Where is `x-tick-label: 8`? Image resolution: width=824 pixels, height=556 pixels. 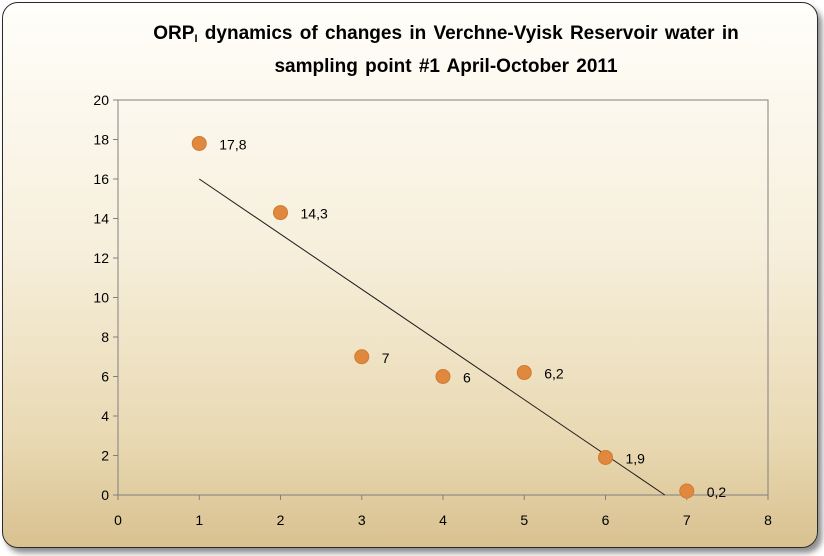
x-tick-label: 8 is located at coordinates (768, 520).